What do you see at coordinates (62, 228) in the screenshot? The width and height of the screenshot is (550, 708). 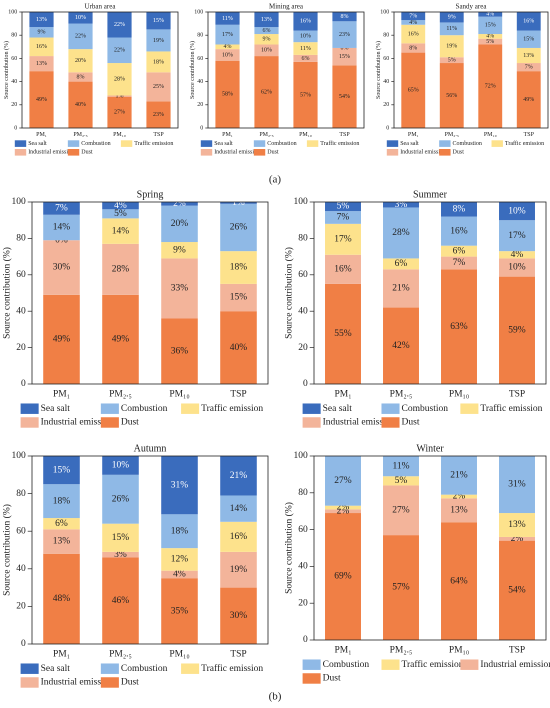 I see `data-label: 14%` at bounding box center [62, 228].